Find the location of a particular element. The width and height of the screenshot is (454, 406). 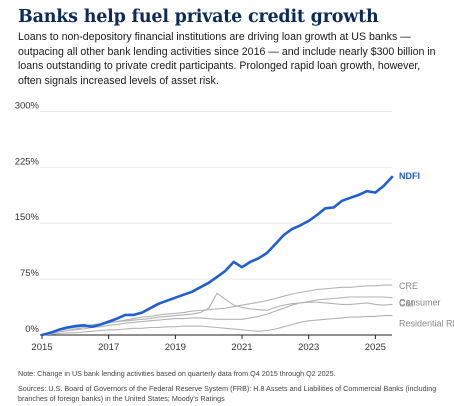

x-tick-label: 2019 is located at coordinates (175, 347).